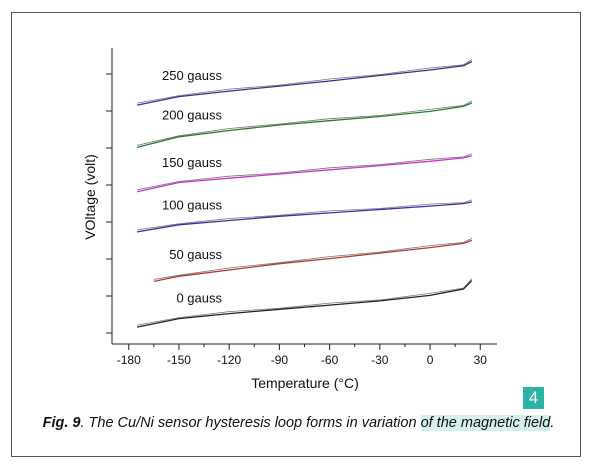 The height and width of the screenshot is (465, 592). I want to click on x-tick-label: -30, so click(380, 360).